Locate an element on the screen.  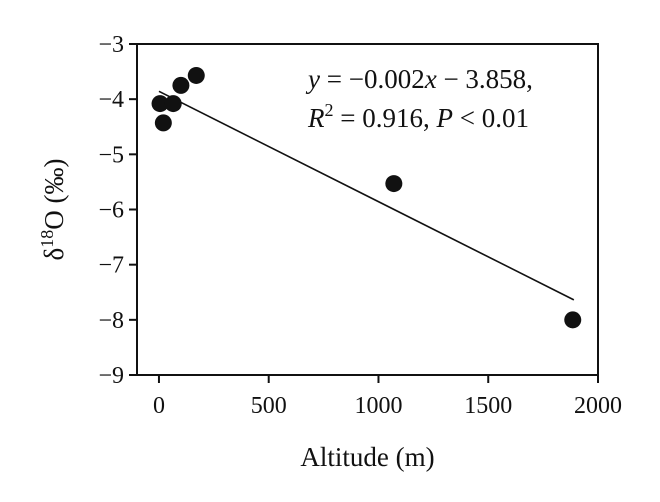
x-tick-label: 500 is located at coordinates (269, 406).